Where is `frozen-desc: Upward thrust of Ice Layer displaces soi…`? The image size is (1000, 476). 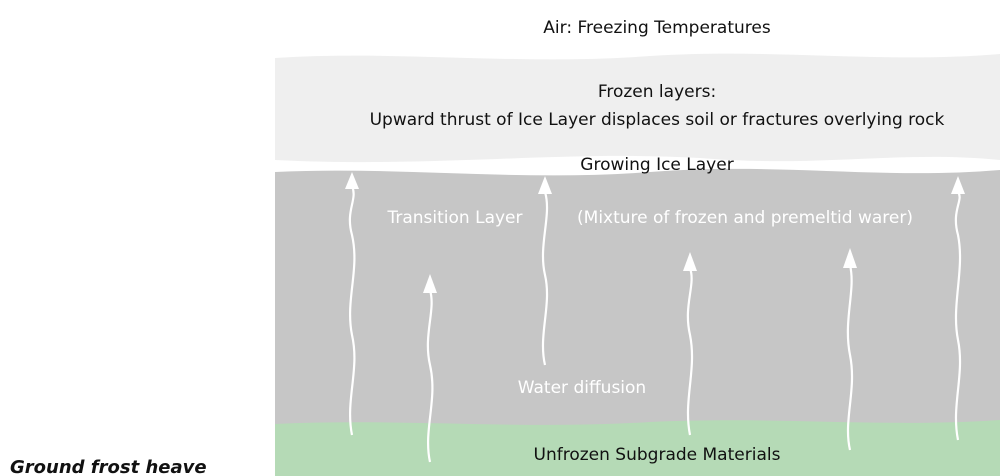 frozen-desc: Upward thrust of Ice Layer displaces soi… is located at coordinates (657, 120).